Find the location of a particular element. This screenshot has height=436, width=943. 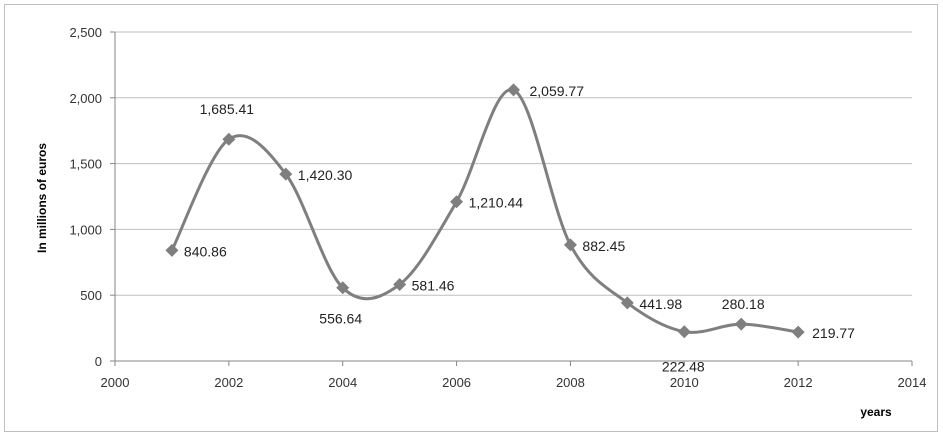

y-tick-label: 0 is located at coordinates (98, 361).